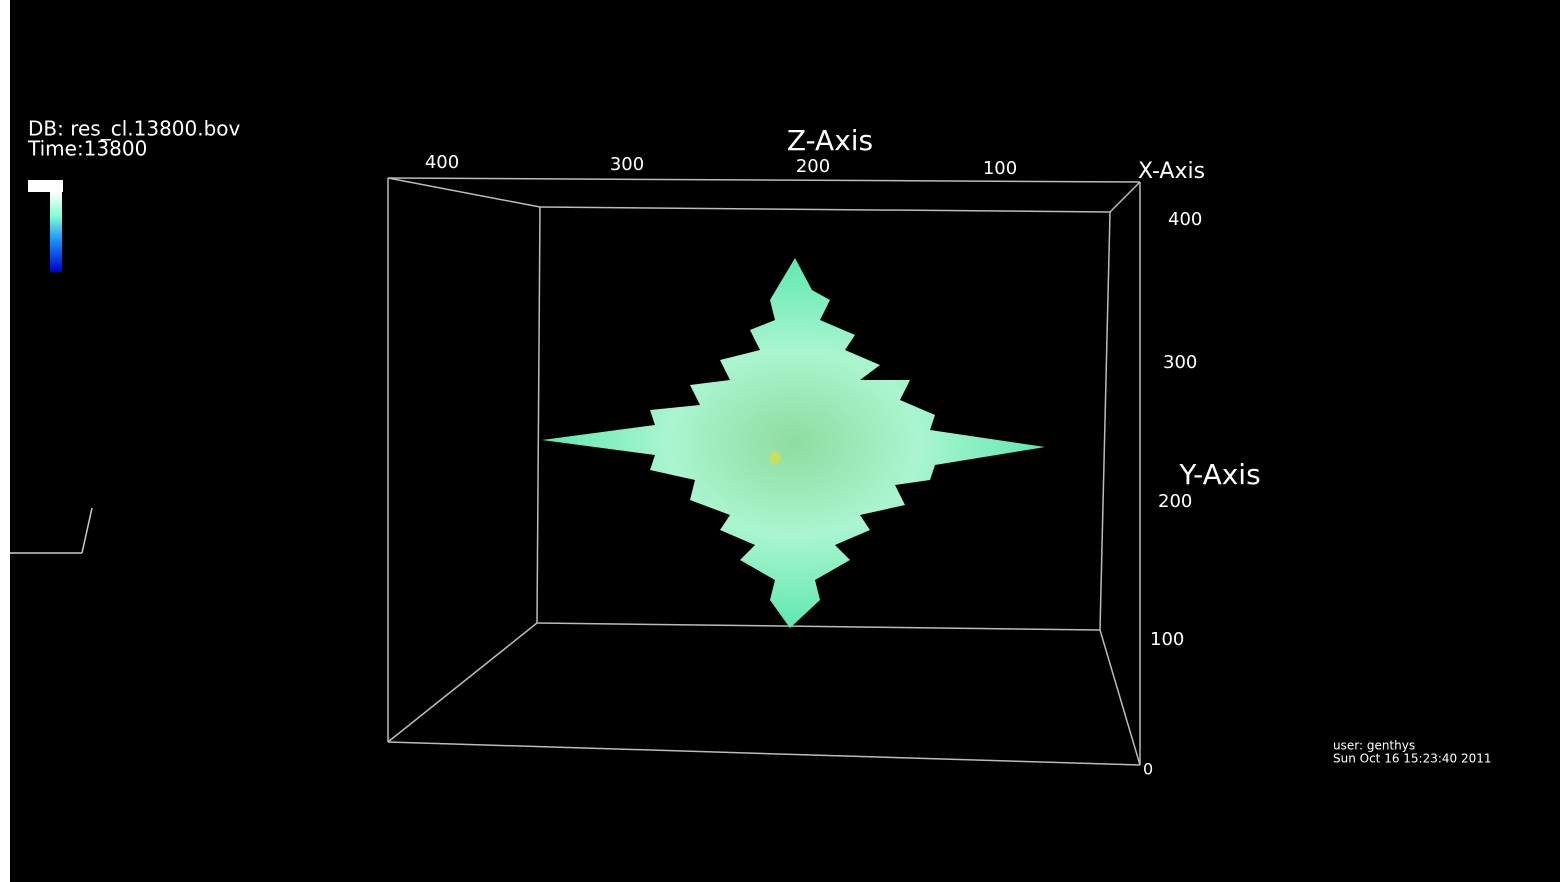 This screenshot has height=882, width=1560. Describe the element at coordinates (1374, 746) in the screenshot. I see `user-label: user: genthys` at that location.